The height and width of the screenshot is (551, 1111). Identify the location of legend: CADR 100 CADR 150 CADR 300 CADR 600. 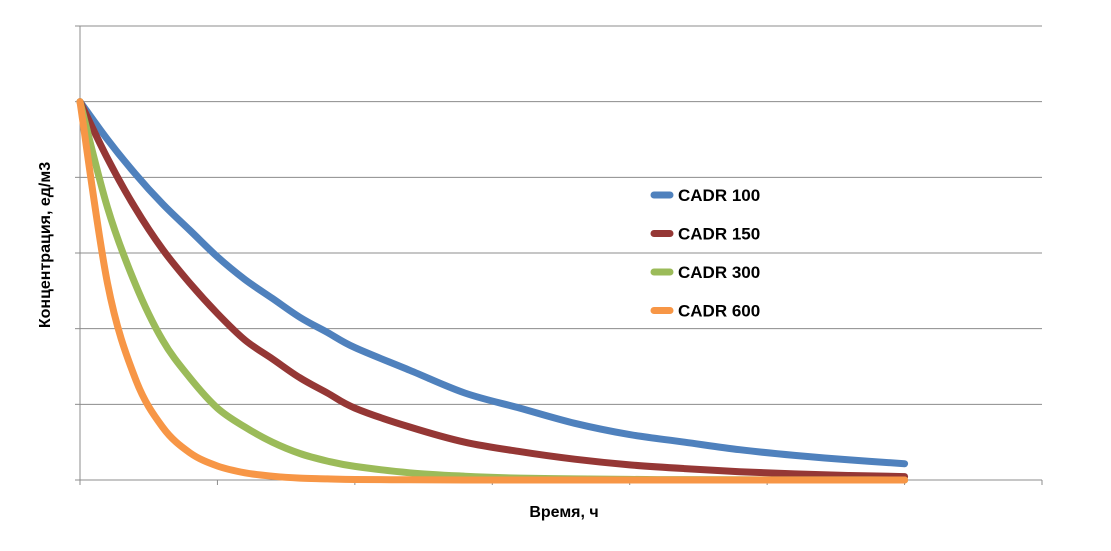
(705, 253).